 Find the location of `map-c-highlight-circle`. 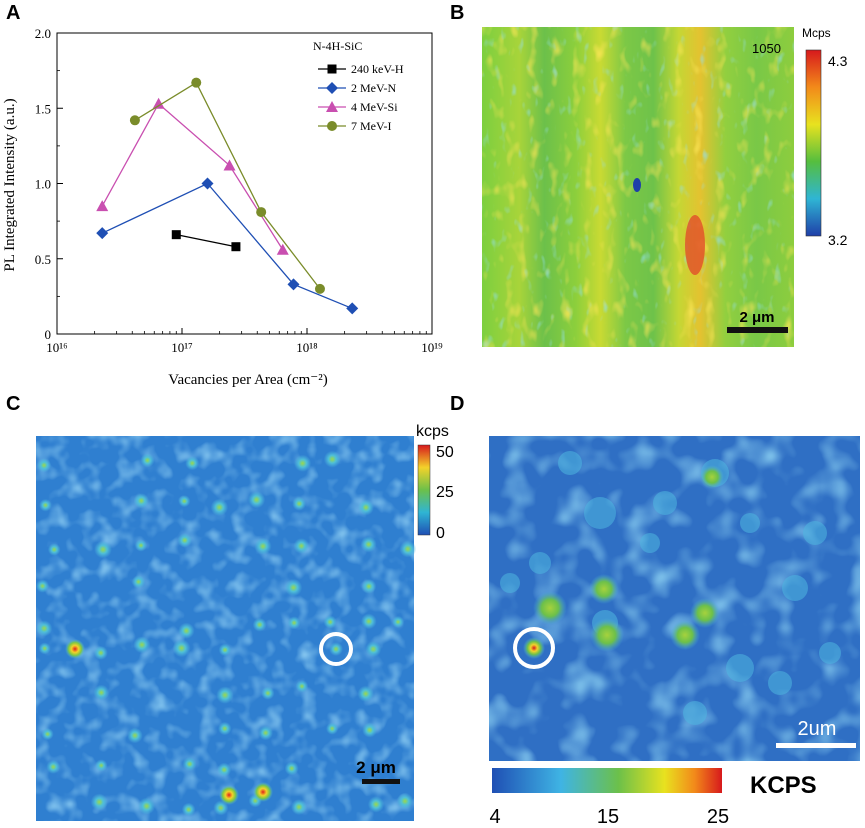

map-c-highlight-circle is located at coordinates (336, 649).